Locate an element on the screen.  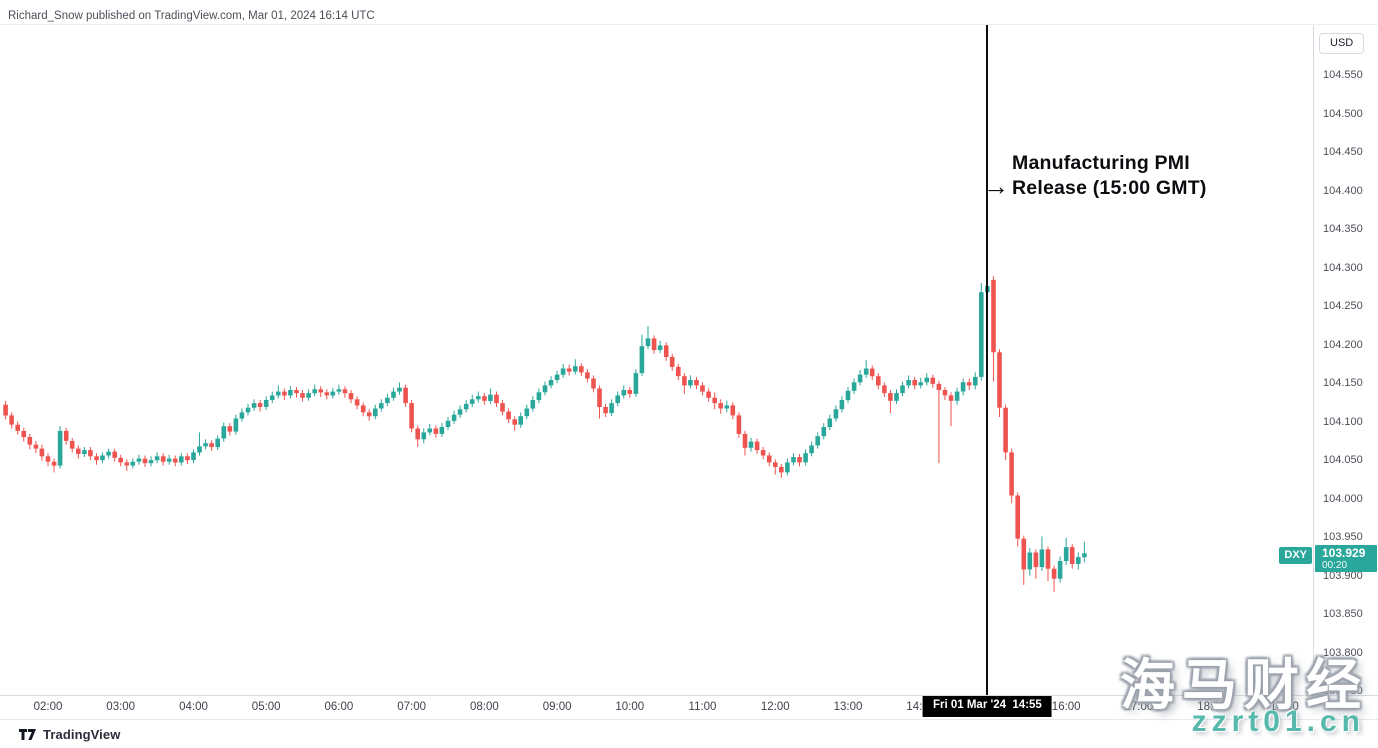
footer-bar: TradingView is located at coordinates (689, 733).